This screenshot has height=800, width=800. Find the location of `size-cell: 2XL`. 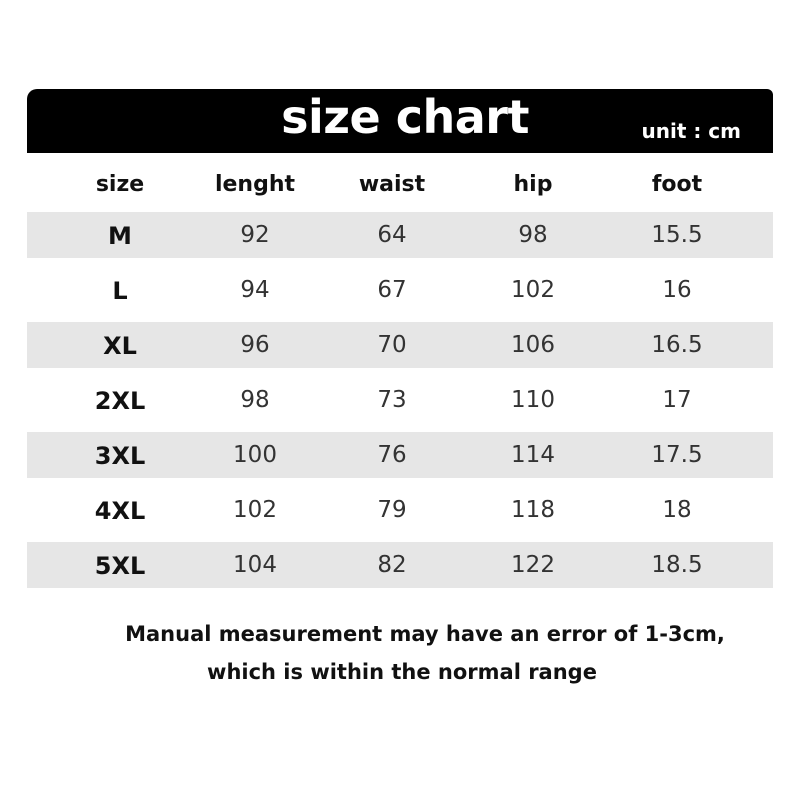

size-cell: 2XL is located at coordinates (120, 401).